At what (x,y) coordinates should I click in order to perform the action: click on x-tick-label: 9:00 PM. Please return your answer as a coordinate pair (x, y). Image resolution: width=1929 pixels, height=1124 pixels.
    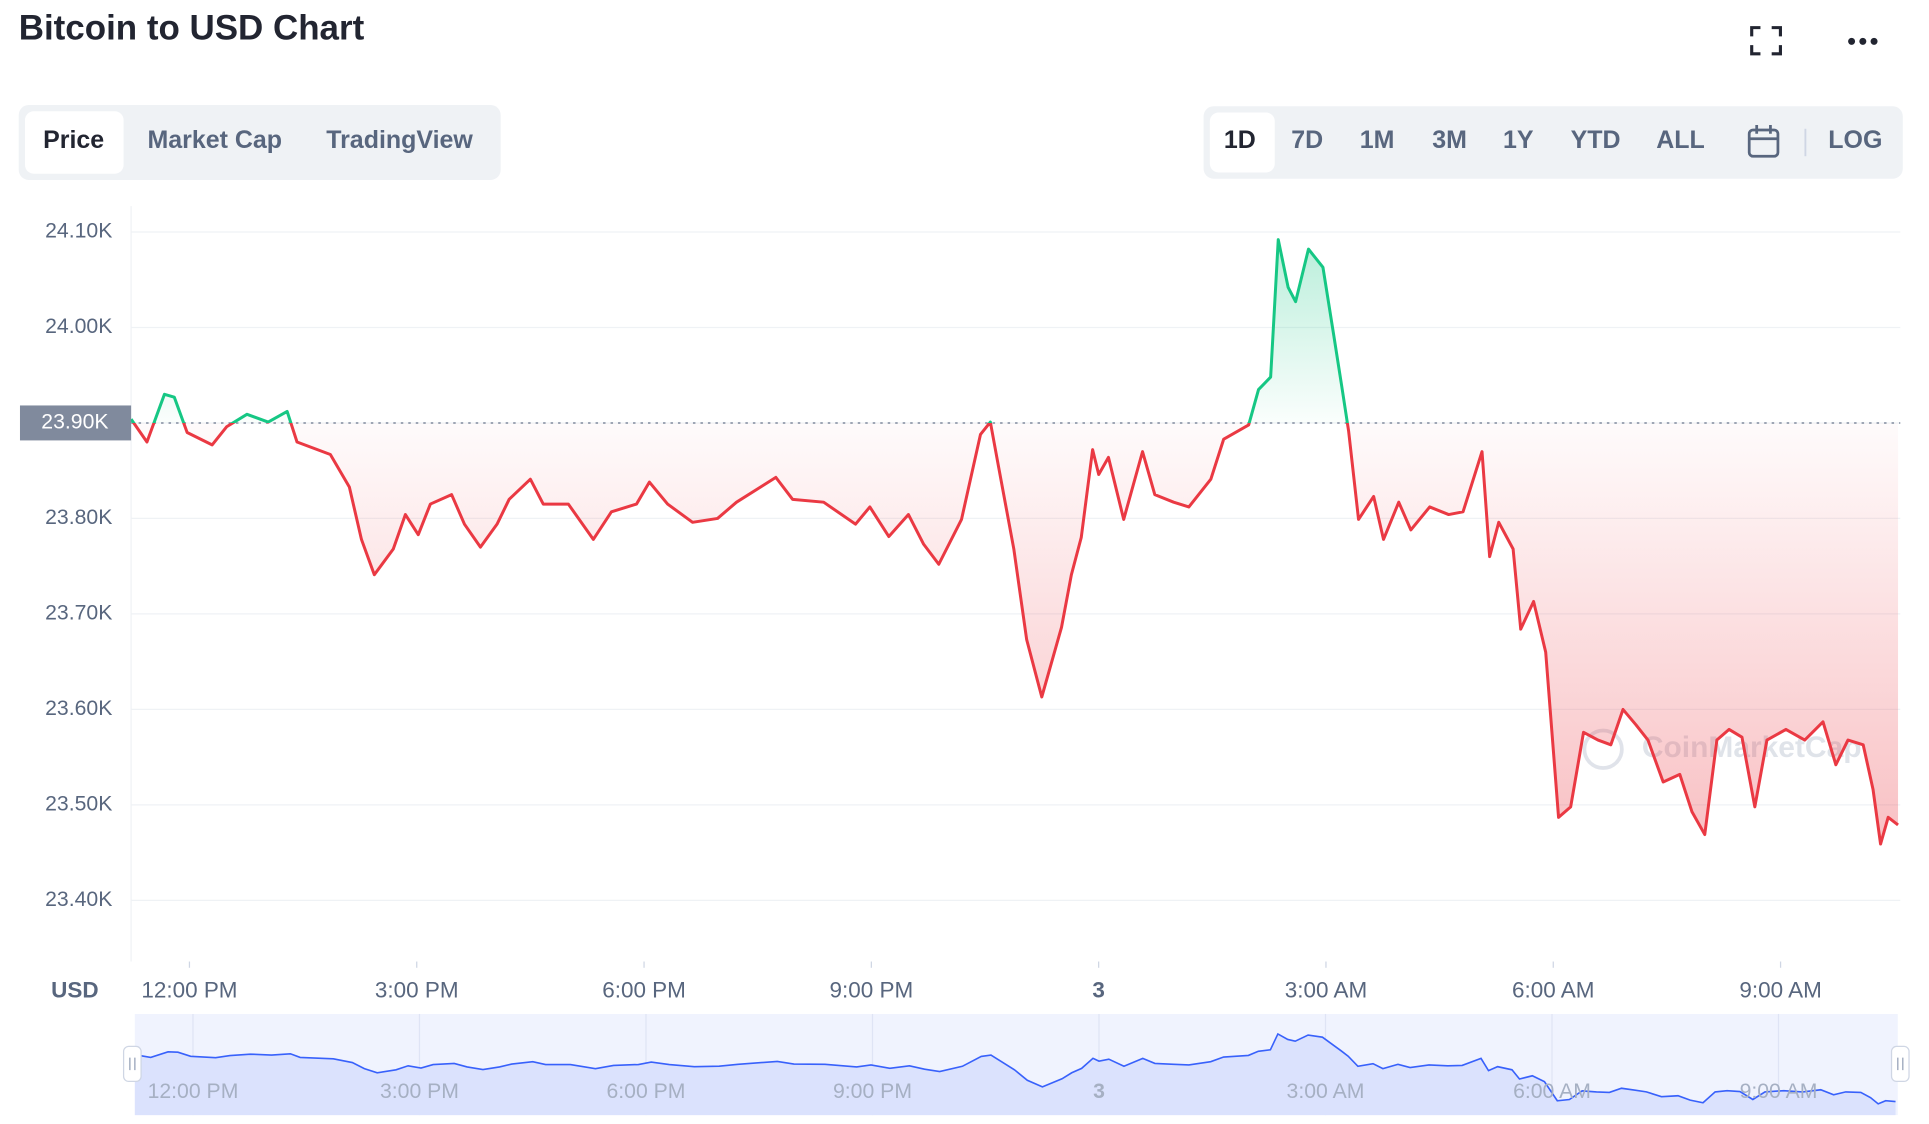
    Looking at the image, I should click on (872, 989).